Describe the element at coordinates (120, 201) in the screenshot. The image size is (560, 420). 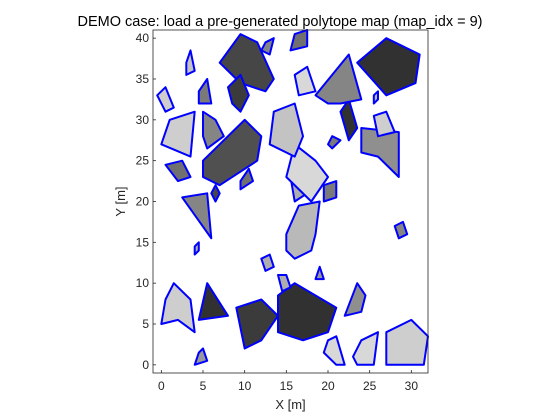
I see `y-axis-label: Y [m]` at that location.